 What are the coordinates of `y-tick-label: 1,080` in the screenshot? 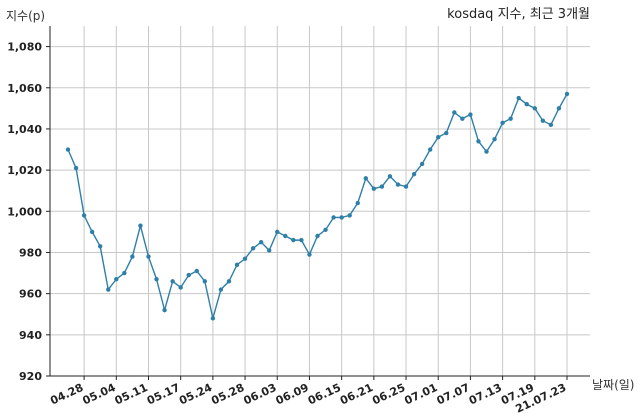 It's located at (24, 47).